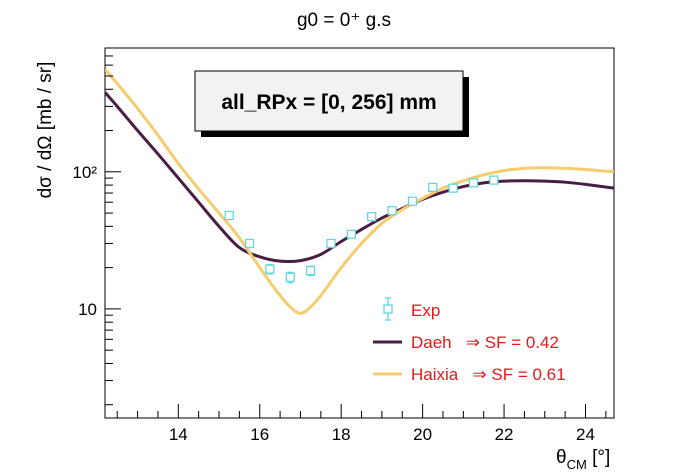 The height and width of the screenshot is (476, 698). I want to click on legend-item-exp: Exp, so click(411, 309).